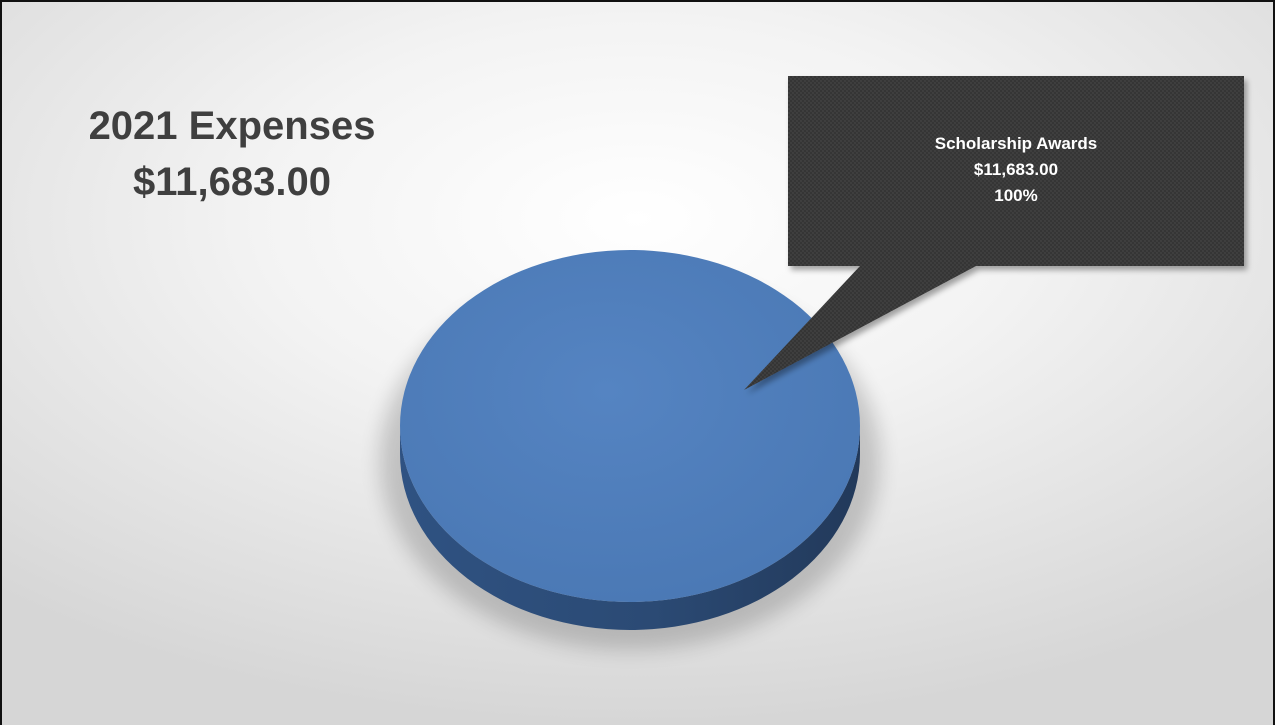 This screenshot has height=725, width=1279. Describe the element at coordinates (1016, 169) in the screenshot. I see `callout-value-label: $11,683.00` at that location.